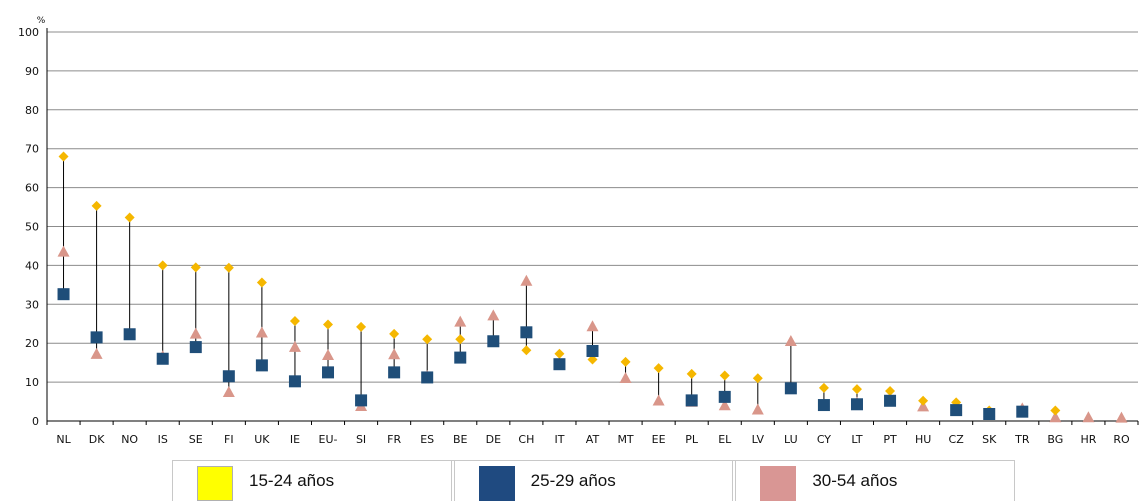 Image resolution: width=1142 pixels, height=501 pixels. Describe the element at coordinates (294, 346) in the screenshot. I see `marker-30-54-ie` at that location.